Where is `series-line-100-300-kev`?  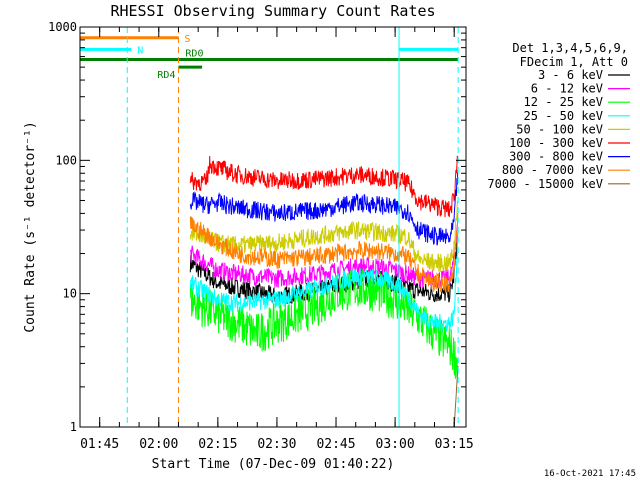 series-line-100-300-kev is located at coordinates (324, 186).